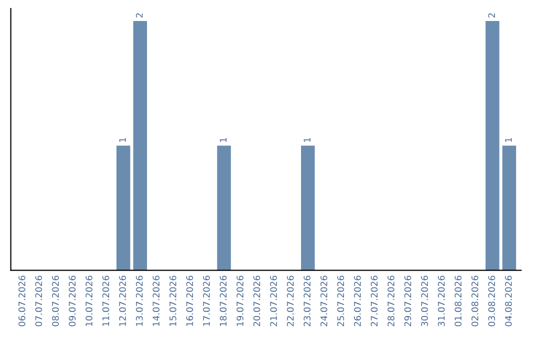 This screenshot has width=540, height=340. What do you see at coordinates (190, 301) in the screenshot?
I see `x-tick-label: 16.07.2026` at bounding box center [190, 301].